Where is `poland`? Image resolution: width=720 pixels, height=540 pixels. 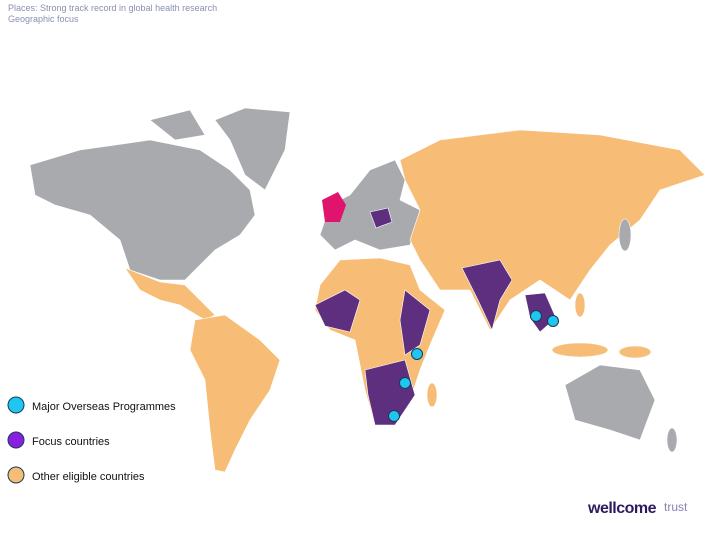
poland is located at coordinates (381, 218).